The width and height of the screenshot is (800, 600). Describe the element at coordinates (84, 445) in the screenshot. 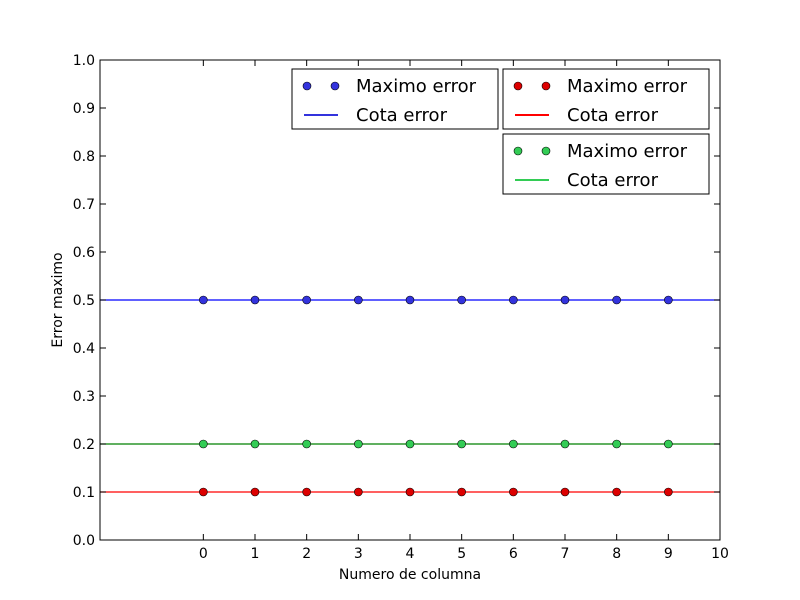

I see `y-tick-label: 0.2` at that location.